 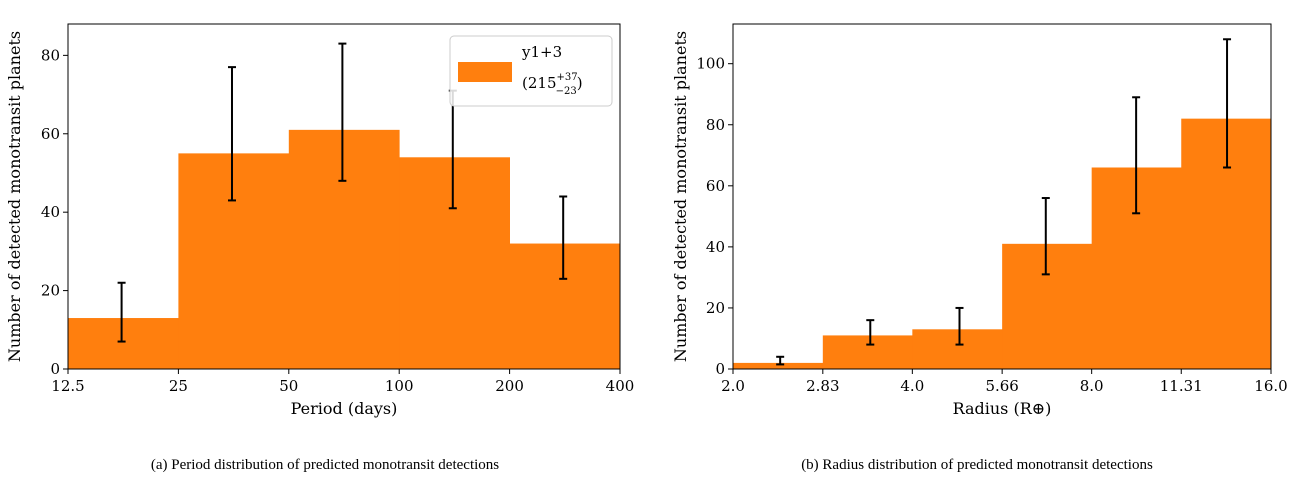 What do you see at coordinates (1181, 386) in the screenshot?
I see `x-tick-label: 11.31` at bounding box center [1181, 386].